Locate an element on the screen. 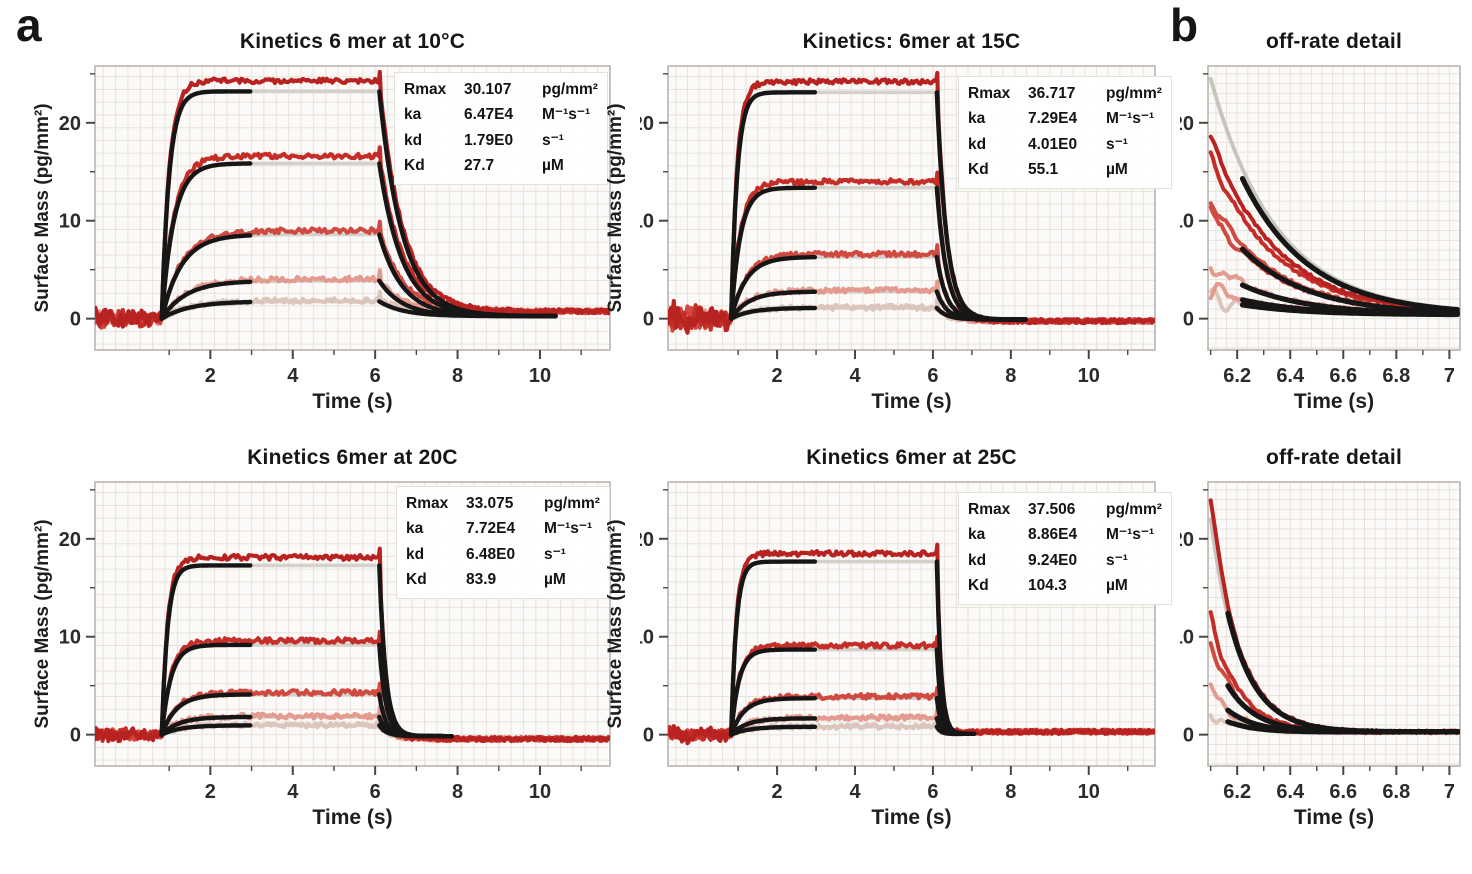 This screenshot has height=874, width=1472. plot-title: Kinetics 6mer at 25C is located at coordinates (911, 457).